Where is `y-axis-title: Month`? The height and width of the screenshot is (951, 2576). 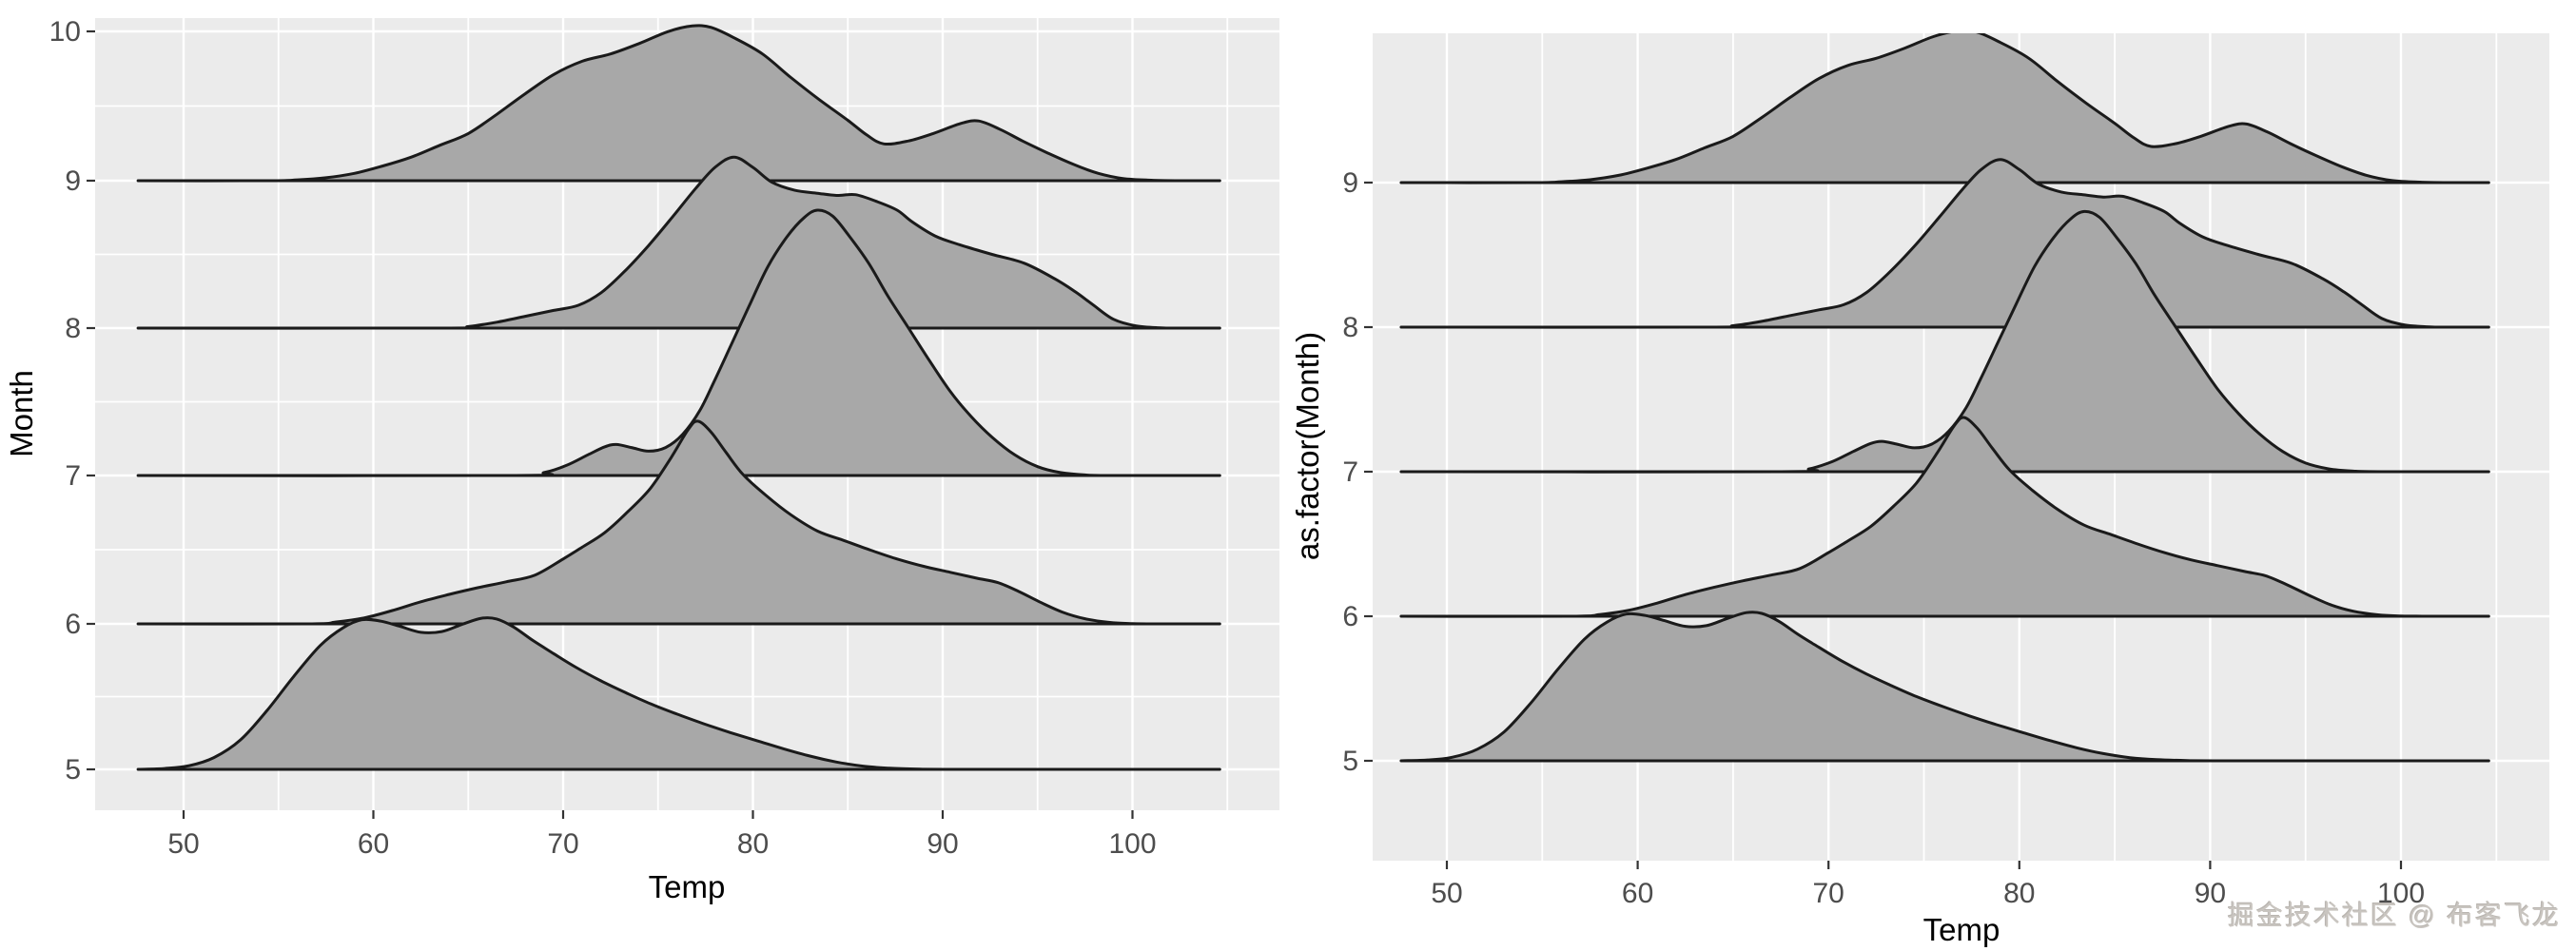
y-axis-title: Month is located at coordinates (21, 413).